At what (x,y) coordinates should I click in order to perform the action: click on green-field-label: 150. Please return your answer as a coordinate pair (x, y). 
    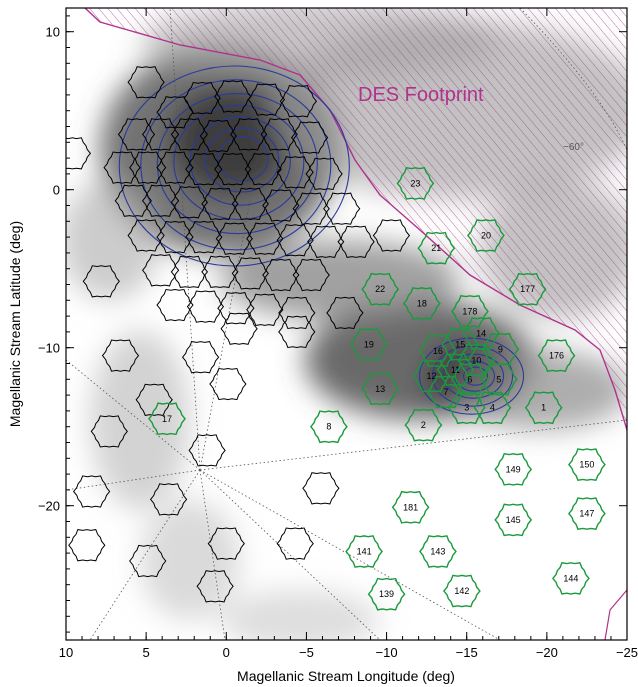
    Looking at the image, I should click on (586, 465).